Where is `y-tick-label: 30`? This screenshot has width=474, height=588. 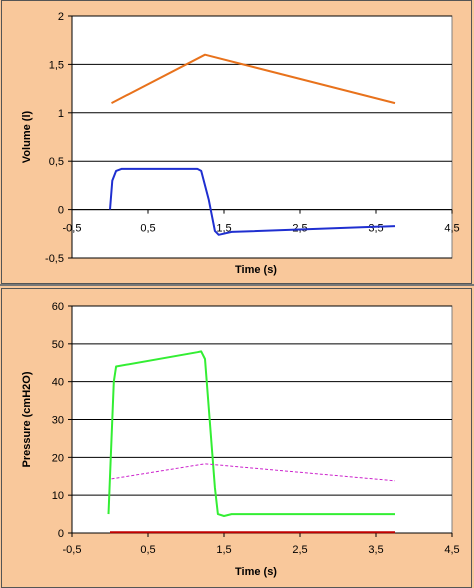 y-tick-label: 30 is located at coordinates (58, 421).